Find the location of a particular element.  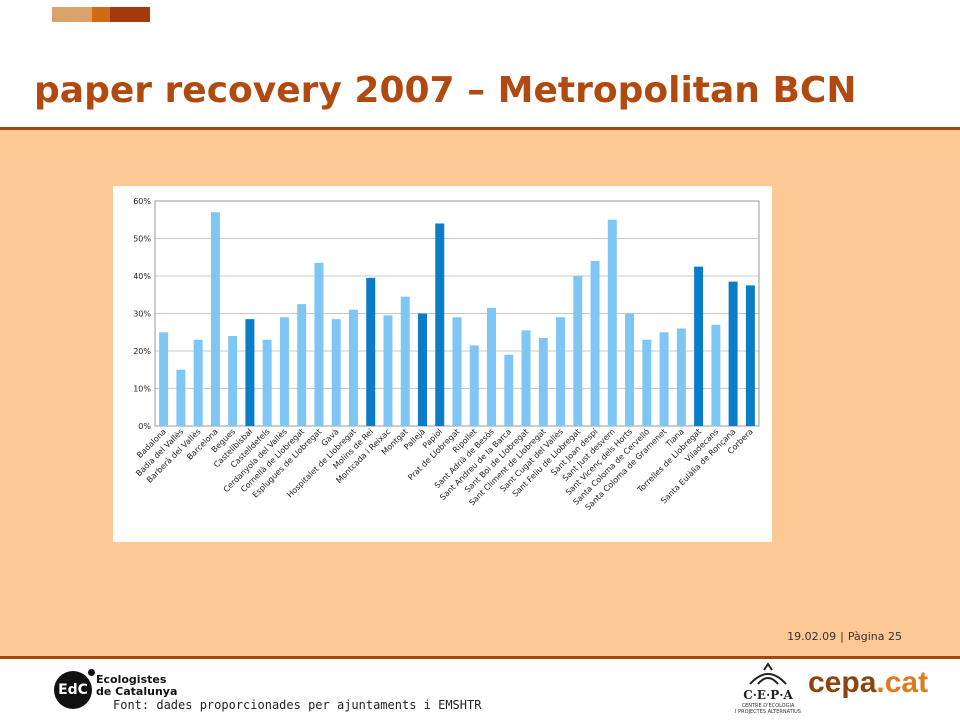

y-tick-label: 0% is located at coordinates (144, 426).